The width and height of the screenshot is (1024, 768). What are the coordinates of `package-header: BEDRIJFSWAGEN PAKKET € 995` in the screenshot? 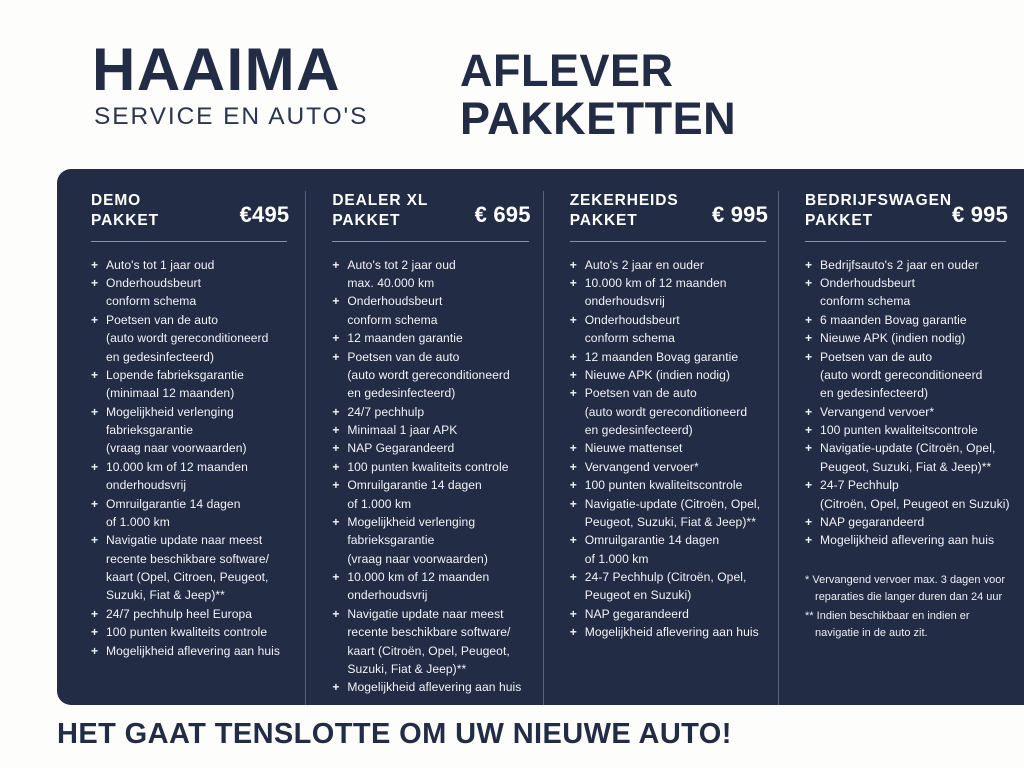 It's located at (907, 216).